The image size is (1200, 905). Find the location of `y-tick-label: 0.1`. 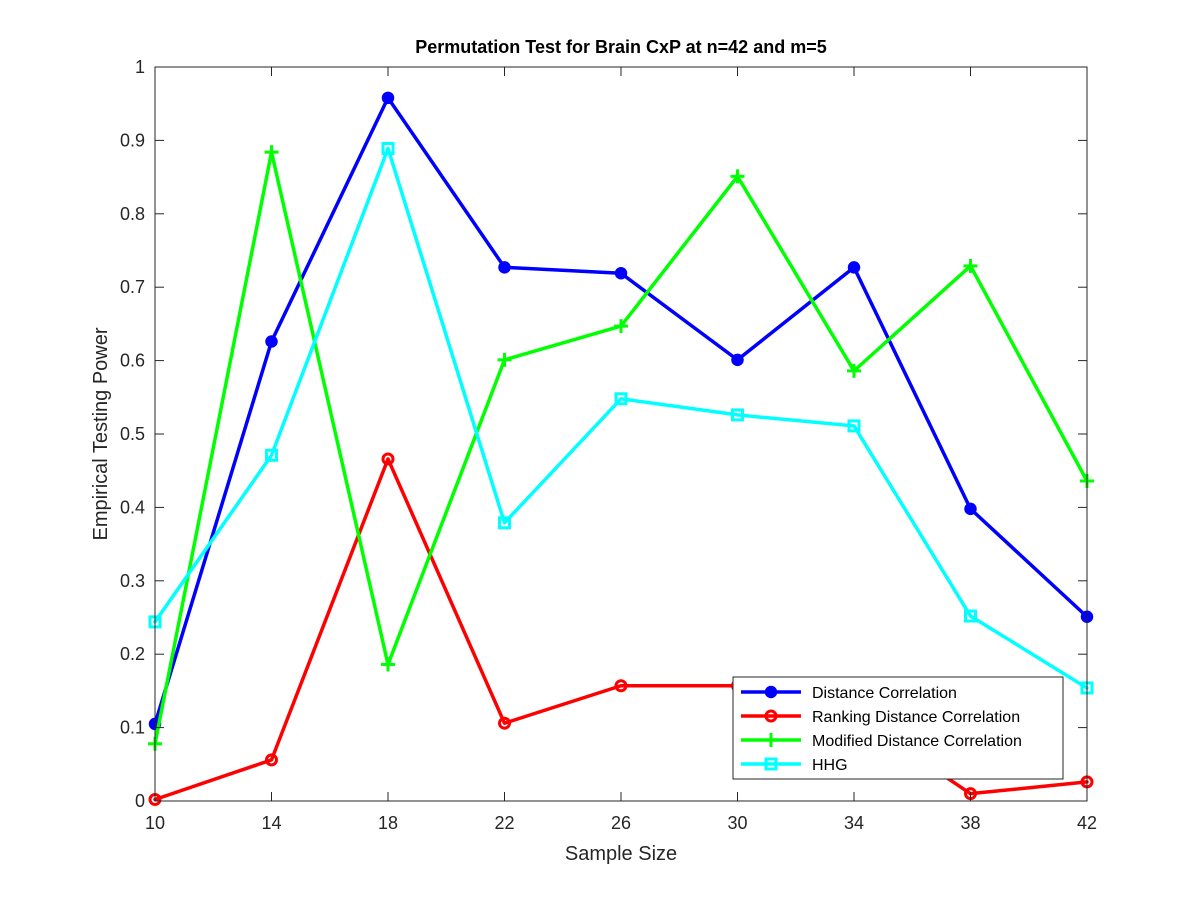

y-tick-label: 0.1 is located at coordinates (132, 728).